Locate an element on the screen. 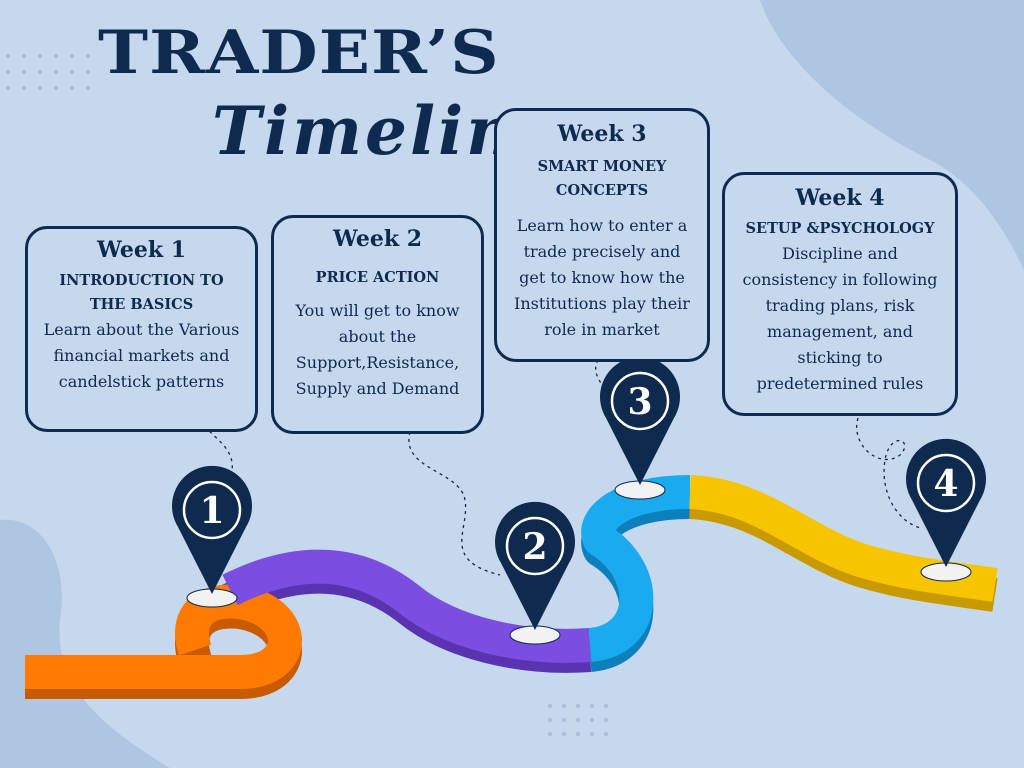  pin-number-4: 4 is located at coordinates (945, 484).